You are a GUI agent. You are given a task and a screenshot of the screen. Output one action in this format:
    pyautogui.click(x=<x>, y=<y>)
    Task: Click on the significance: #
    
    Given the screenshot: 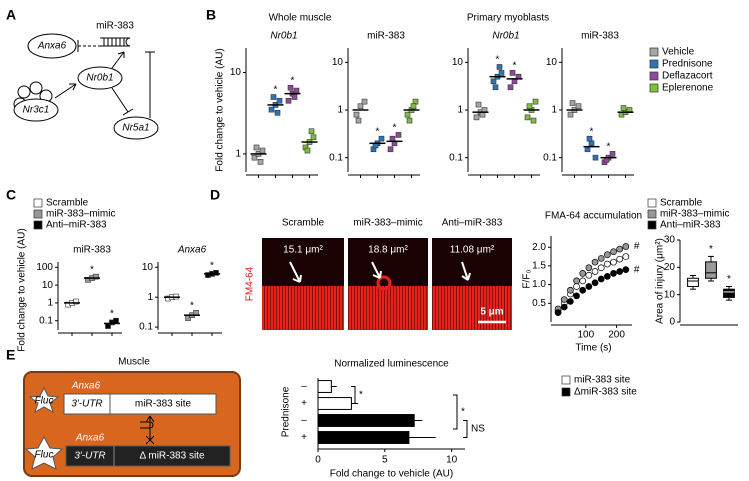 What is the action you would take?
    pyautogui.click(x=637, y=246)
    